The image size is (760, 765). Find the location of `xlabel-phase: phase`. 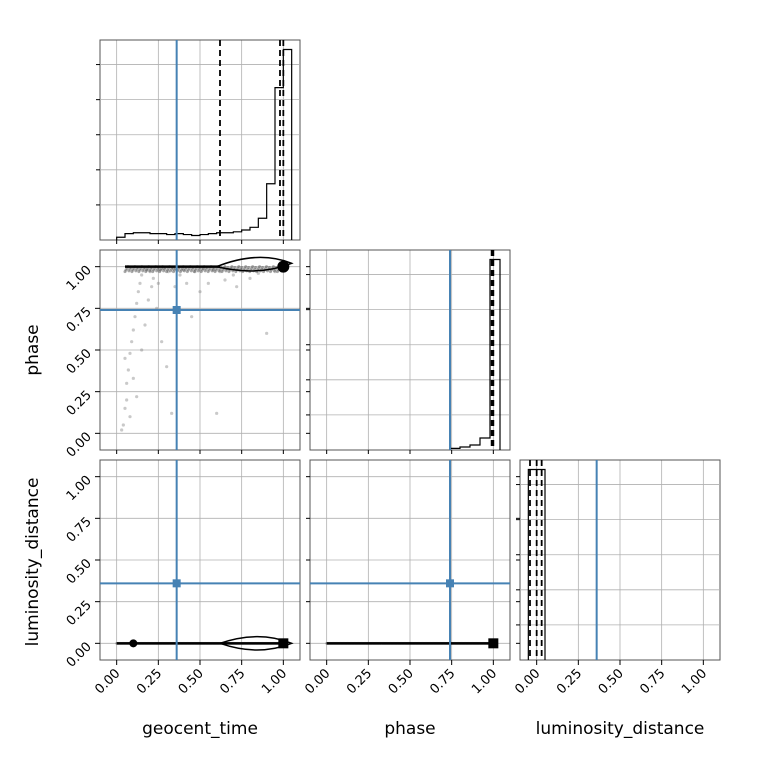

xlabel-phase: phase is located at coordinates (409, 729).